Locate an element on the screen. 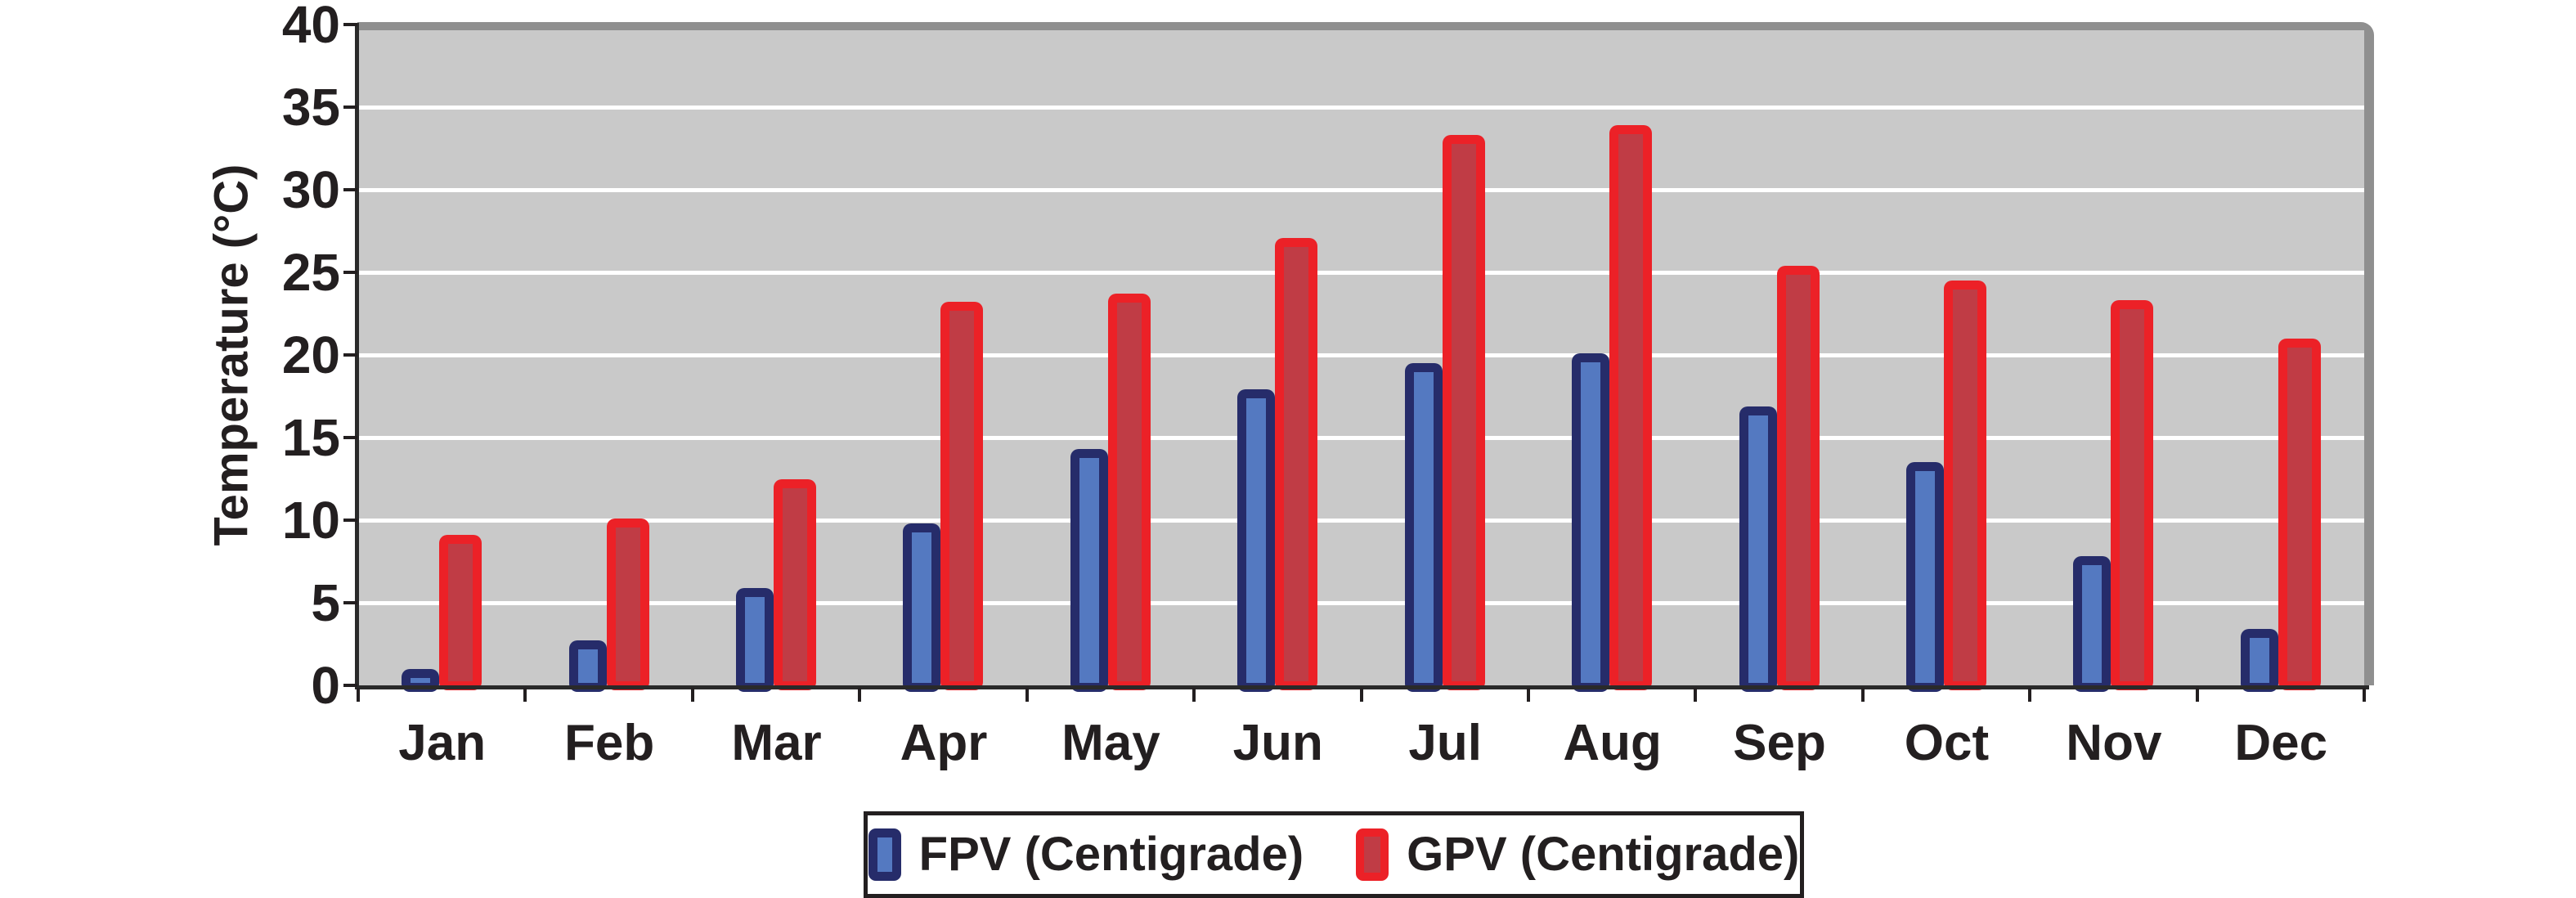 The width and height of the screenshot is (2576, 898). month-label-may: May is located at coordinates (1111, 743).